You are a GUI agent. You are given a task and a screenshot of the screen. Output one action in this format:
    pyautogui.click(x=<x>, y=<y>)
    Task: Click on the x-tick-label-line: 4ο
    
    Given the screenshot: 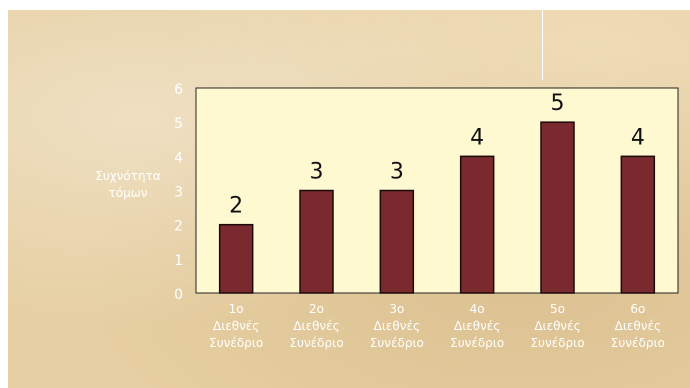 What is the action you would take?
    pyautogui.click(x=477, y=309)
    